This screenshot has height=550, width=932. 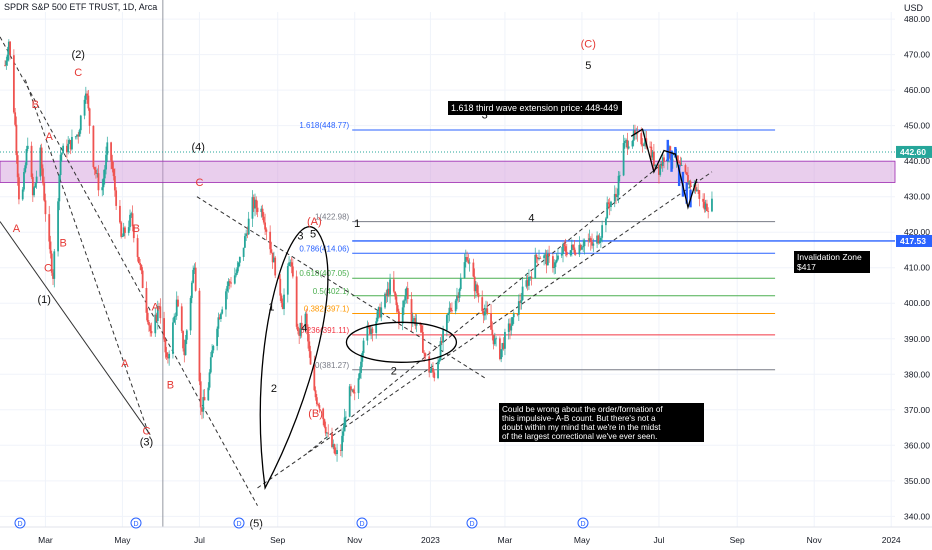 What do you see at coordinates (357, 224) in the screenshot?
I see `wave-label: 1` at bounding box center [357, 224].